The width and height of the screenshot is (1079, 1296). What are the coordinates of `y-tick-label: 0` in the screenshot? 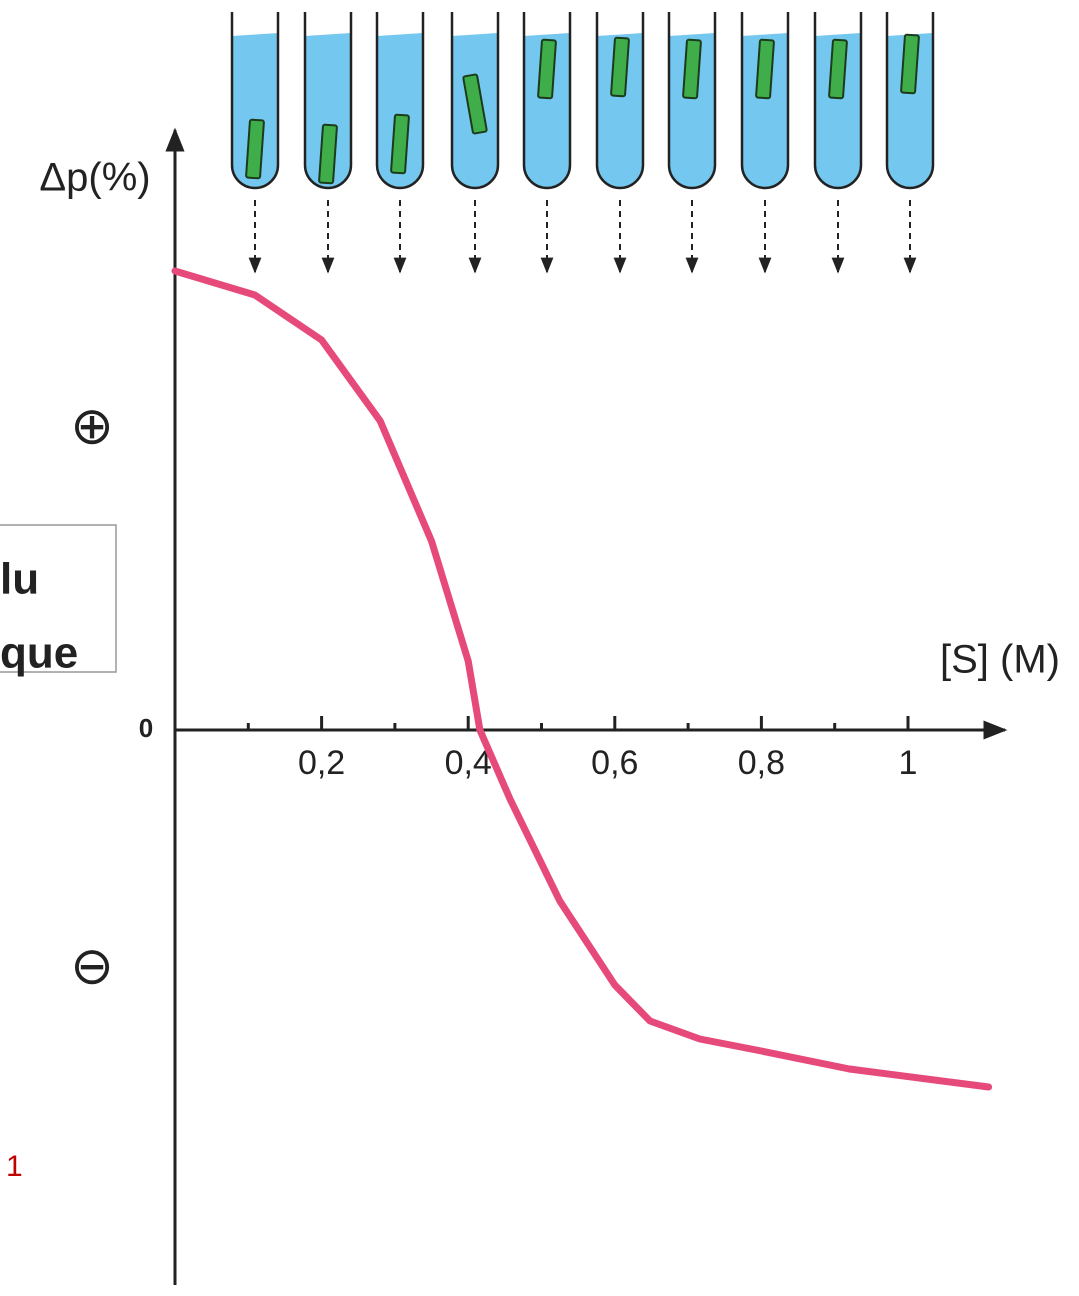 It's located at (146, 728).